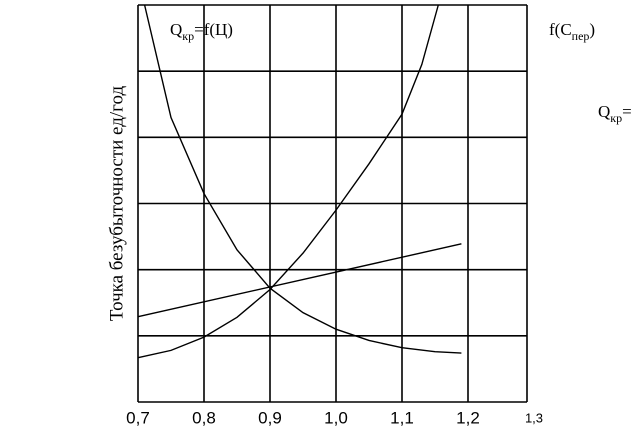  Describe the element at coordinates (138, 417) in the screenshot. I see `x-tick-label: 0,7` at that location.